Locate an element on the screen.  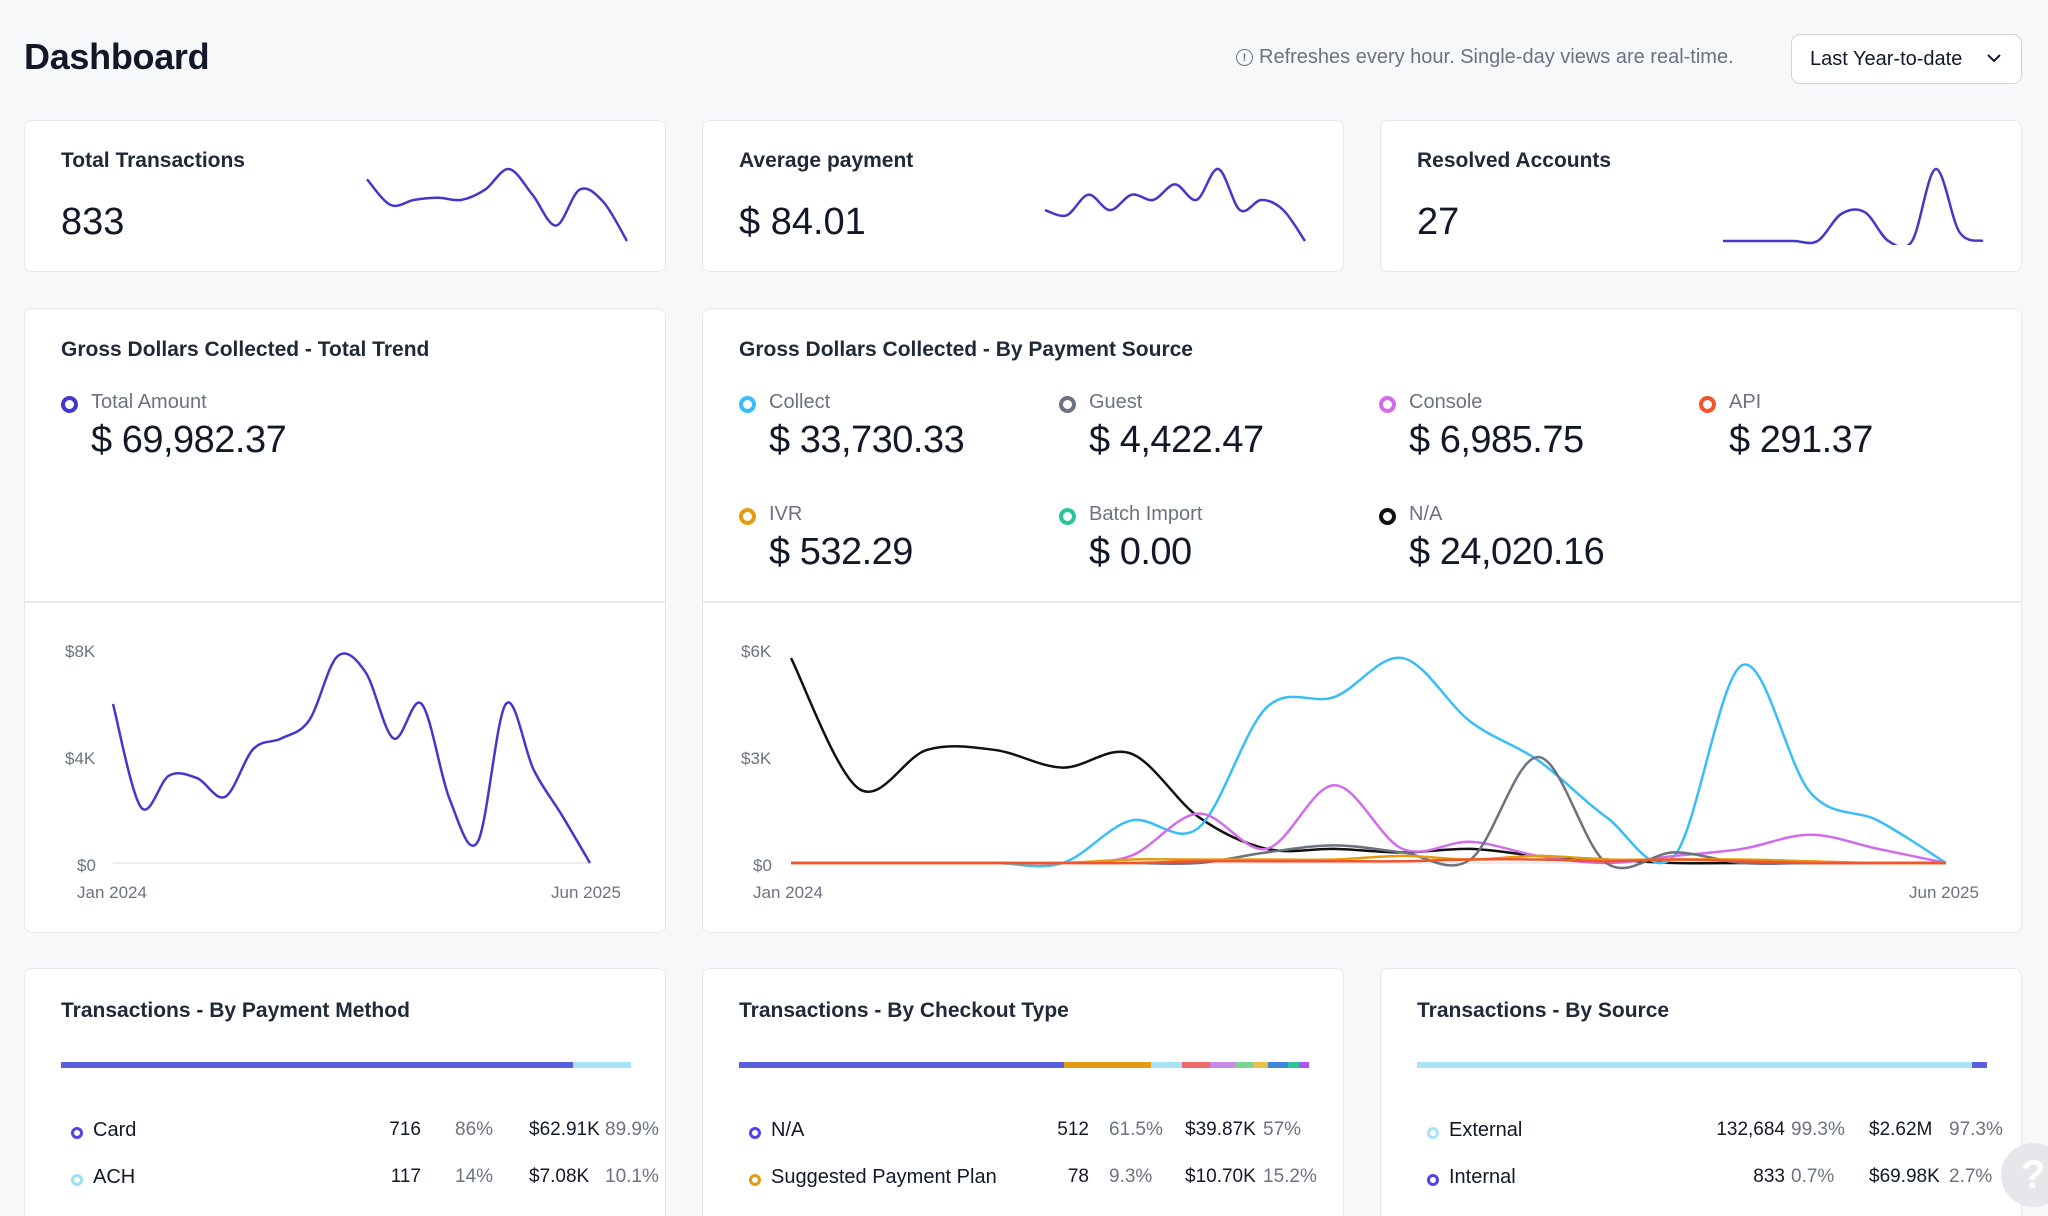
row-pct: 0.7% is located at coordinates (1813, 1176).